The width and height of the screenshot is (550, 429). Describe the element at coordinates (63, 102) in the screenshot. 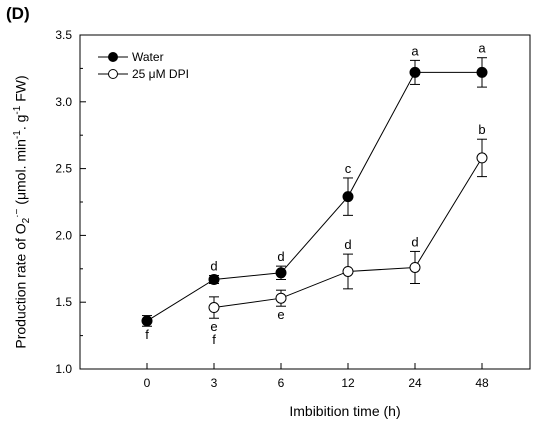

I see `y-tick-label: 3.0` at that location.